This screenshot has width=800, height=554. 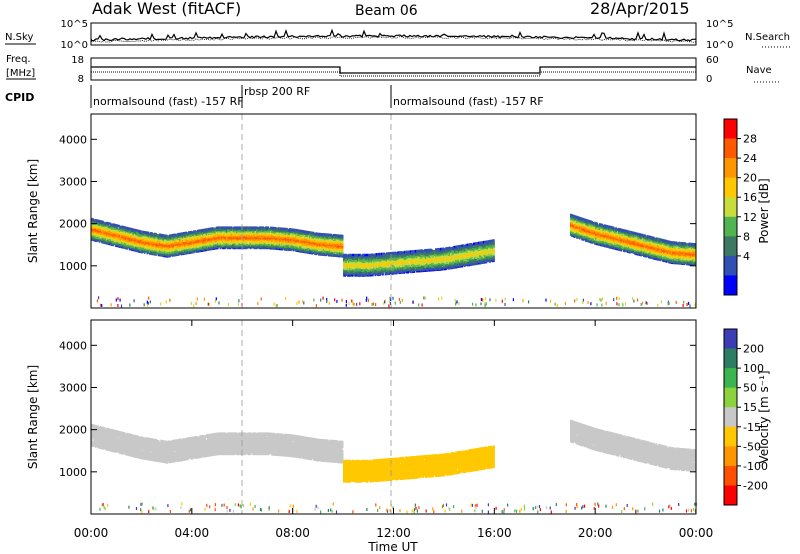 What do you see at coordinates (393, 74) in the screenshot?
I see `nave-trace` at bounding box center [393, 74].